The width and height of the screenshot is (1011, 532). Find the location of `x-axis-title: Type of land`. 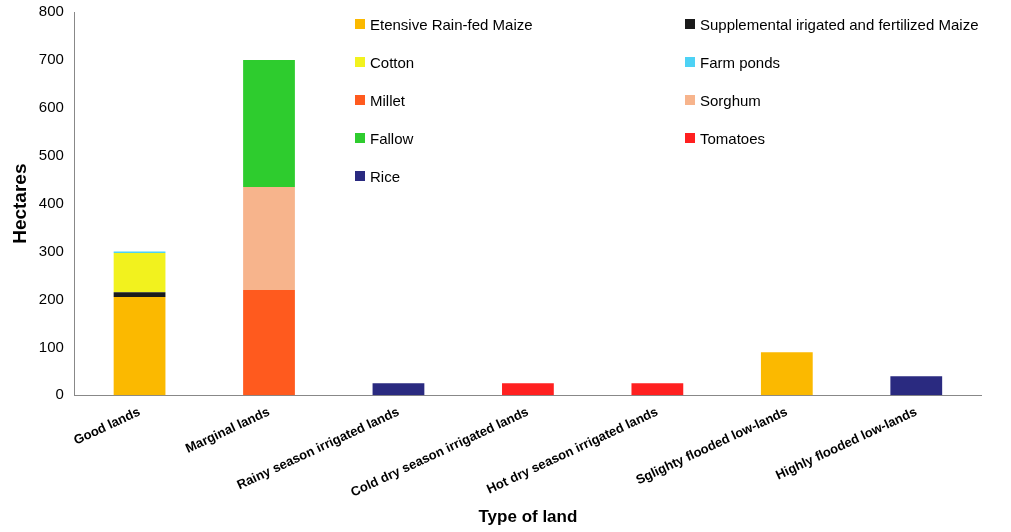

x-axis-title: Type of land is located at coordinates (528, 517).